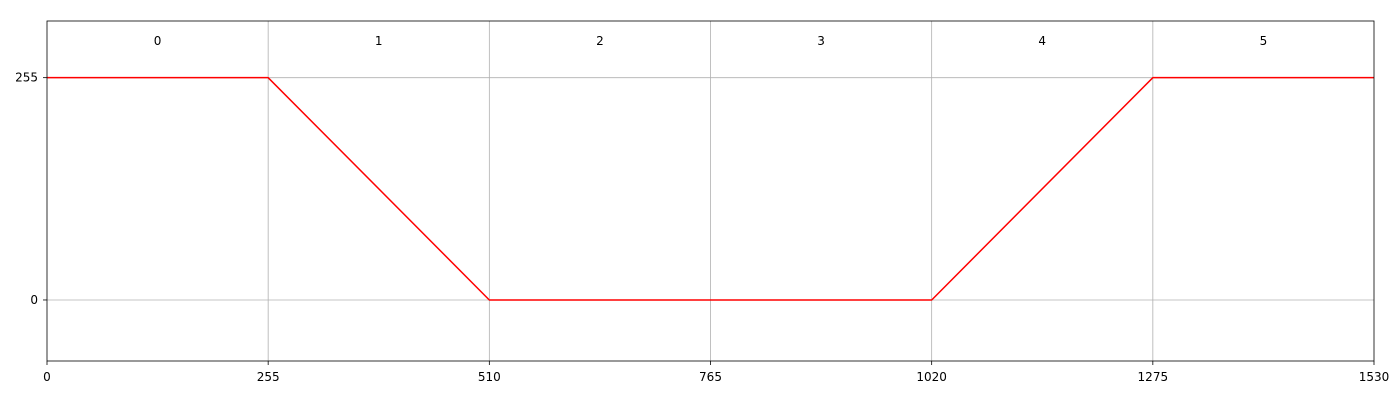 This screenshot has width=1400, height=400. What do you see at coordinates (489, 377) in the screenshot?
I see `x-tick-label: 510` at bounding box center [489, 377].